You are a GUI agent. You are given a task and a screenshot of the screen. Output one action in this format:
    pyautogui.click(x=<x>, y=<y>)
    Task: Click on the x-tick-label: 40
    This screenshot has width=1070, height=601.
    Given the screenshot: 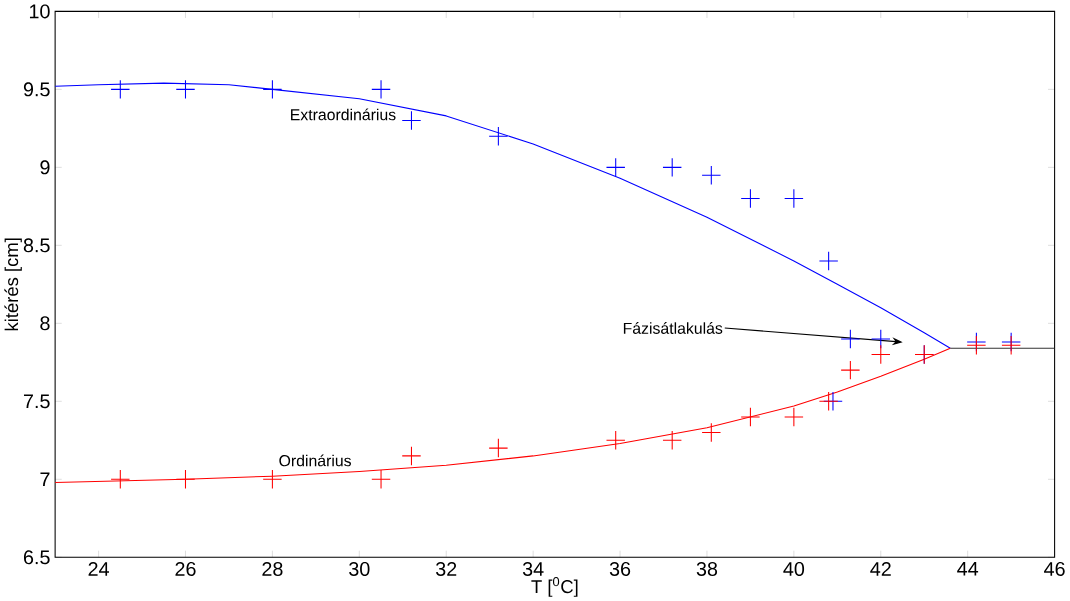 What is the action you would take?
    pyautogui.click(x=794, y=568)
    